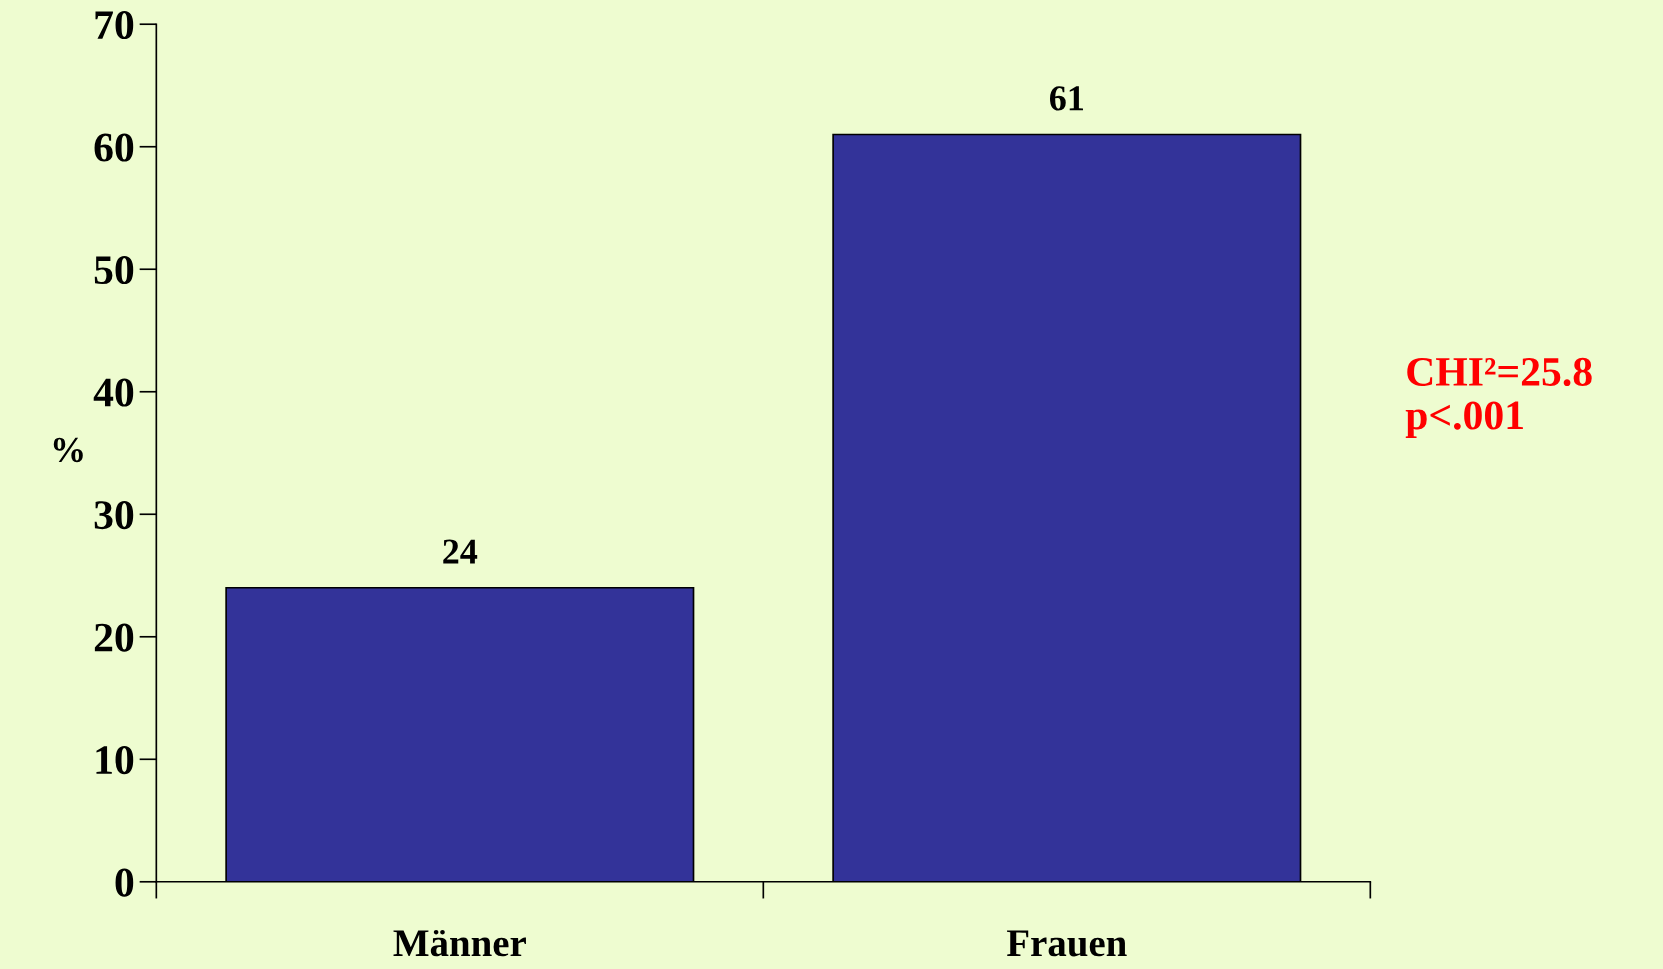 The image size is (1663, 969). I want to click on y-tick-label: 20, so click(114, 637).